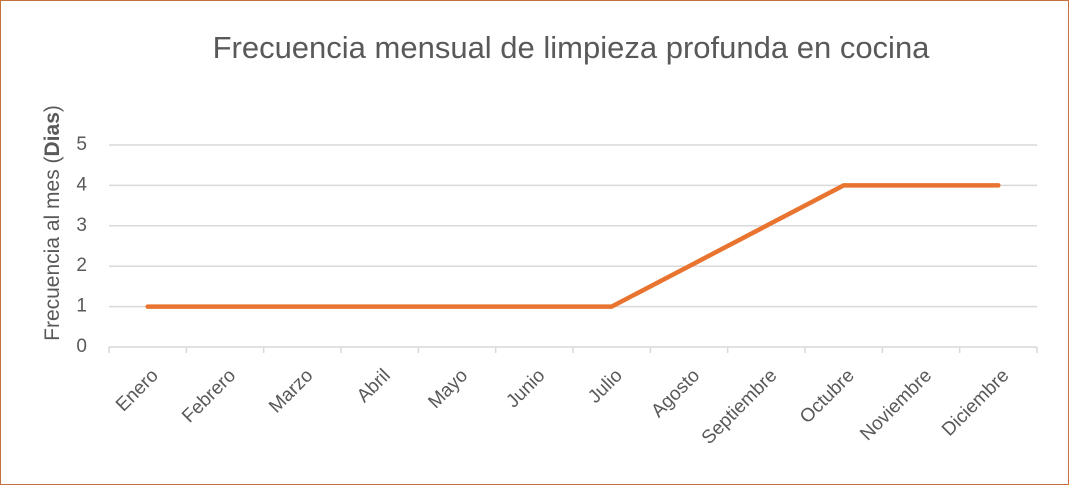 This screenshot has height=485, width=1069. I want to click on y-tick-label: 1, so click(81, 306).